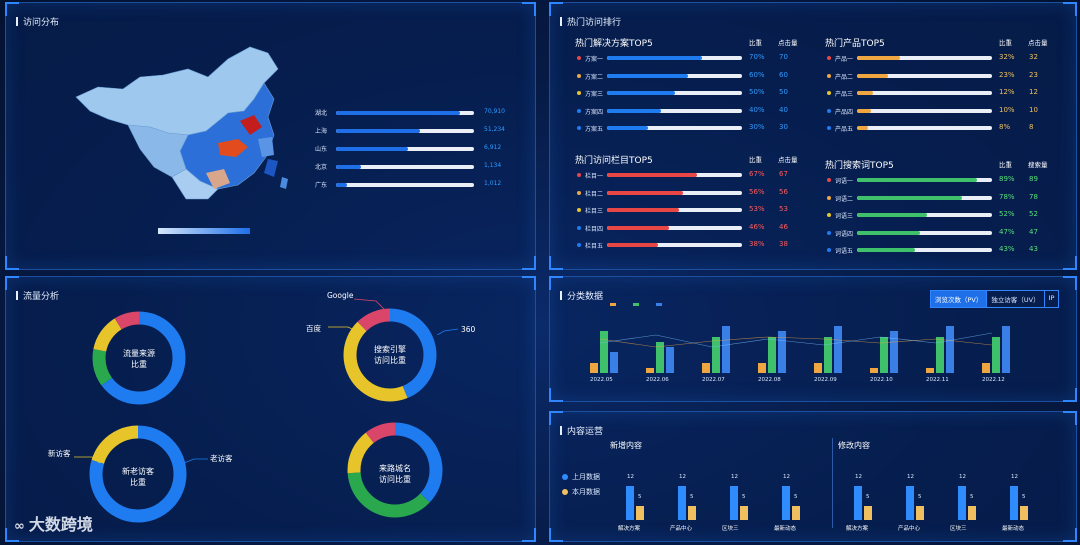 This screenshot has width=1080, height=545. I want to click on visit-region-value: 1,134, so click(493, 165).